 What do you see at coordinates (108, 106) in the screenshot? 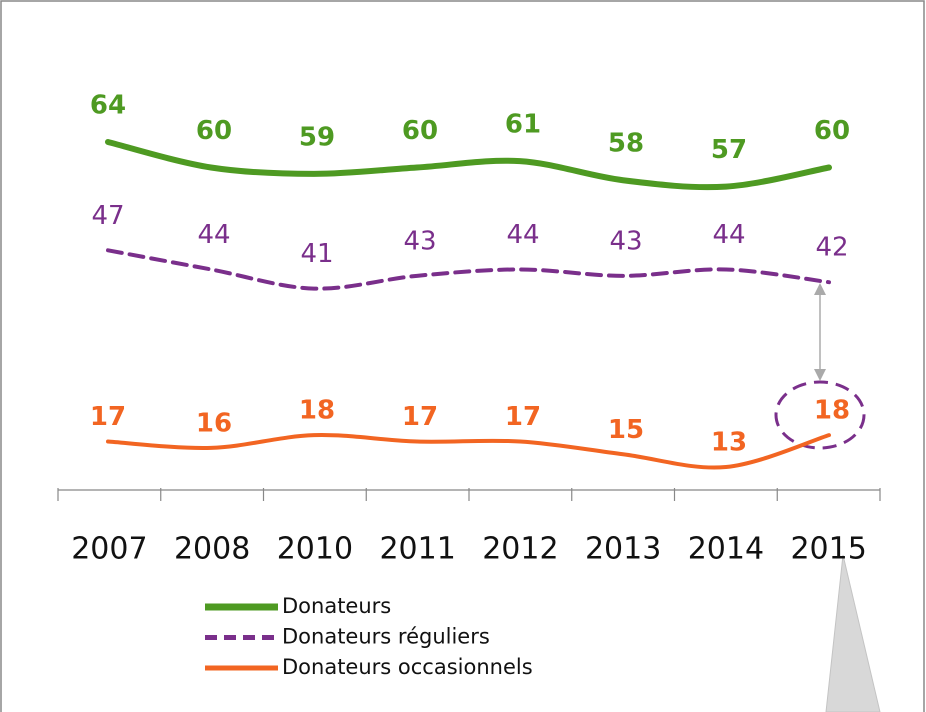
I see `data-label: 64` at bounding box center [108, 106].